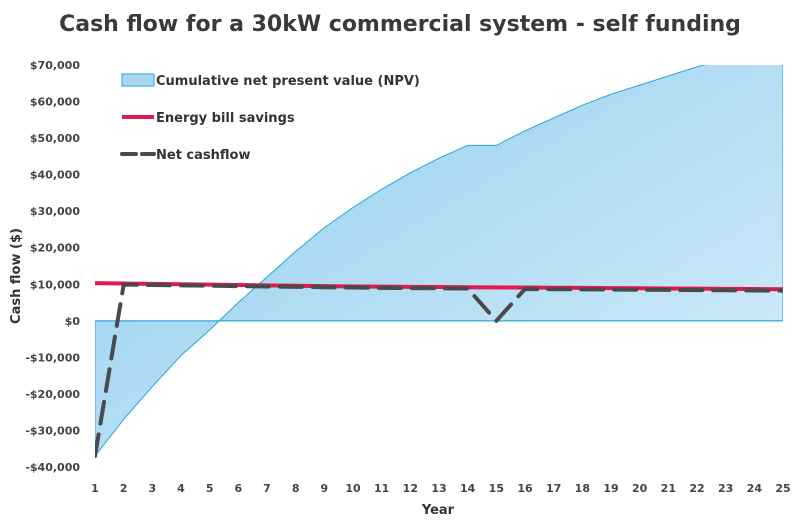 The height and width of the screenshot is (522, 800). I want to click on y-tick-label: $60,000, so click(55, 102).